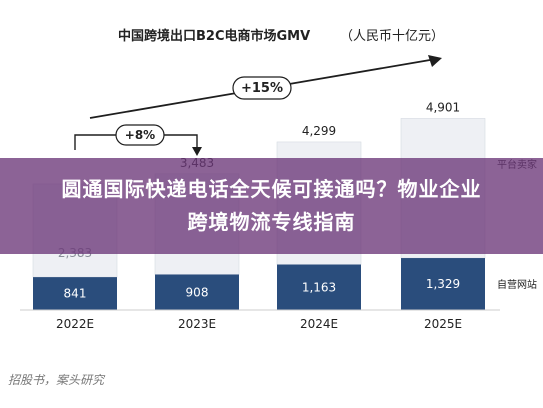 This screenshot has width=543, height=408. Describe the element at coordinates (75, 324) in the screenshot. I see `x-tick-label-2022E: 2022E` at that location.